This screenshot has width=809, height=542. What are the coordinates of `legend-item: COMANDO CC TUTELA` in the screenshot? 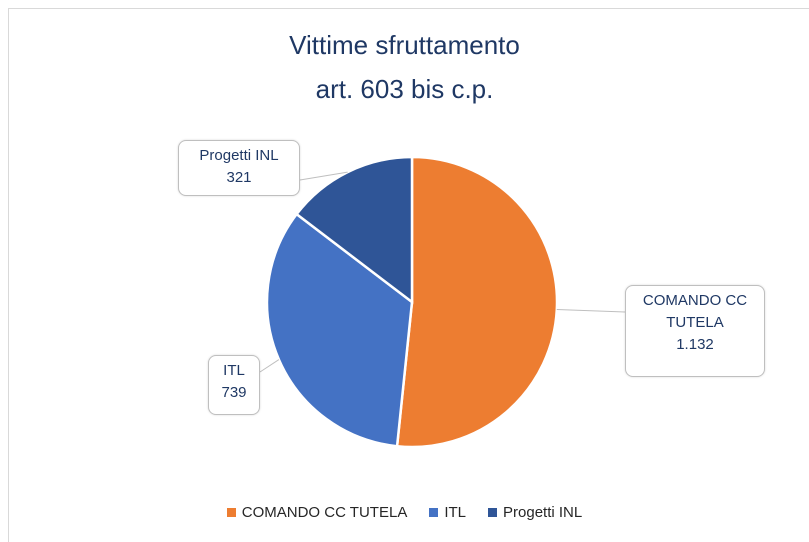 It's located at (317, 512).